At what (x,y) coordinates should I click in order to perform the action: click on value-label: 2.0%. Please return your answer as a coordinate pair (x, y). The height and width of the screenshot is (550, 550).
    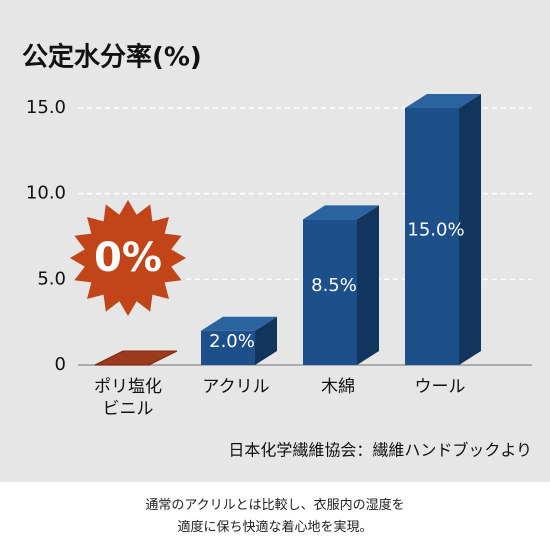
    Looking at the image, I should click on (232, 341).